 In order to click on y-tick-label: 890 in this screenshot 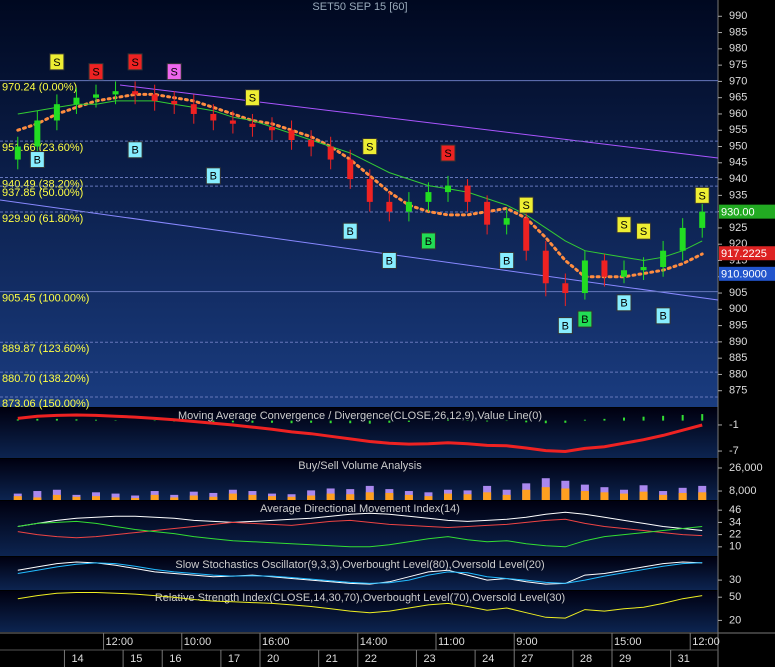, I will do `click(738, 342)`.